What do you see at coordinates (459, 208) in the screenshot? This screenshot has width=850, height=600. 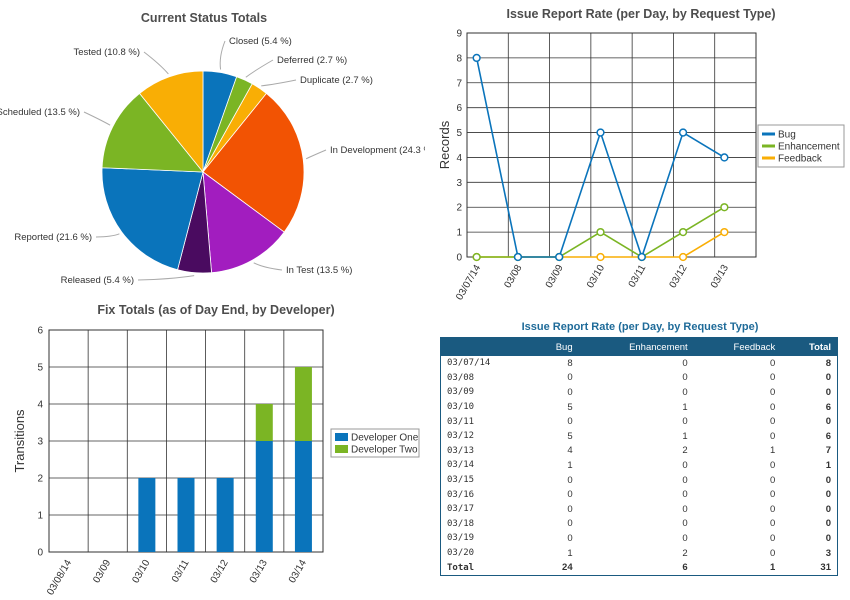 I see `line-y-tick: 2` at bounding box center [459, 208].